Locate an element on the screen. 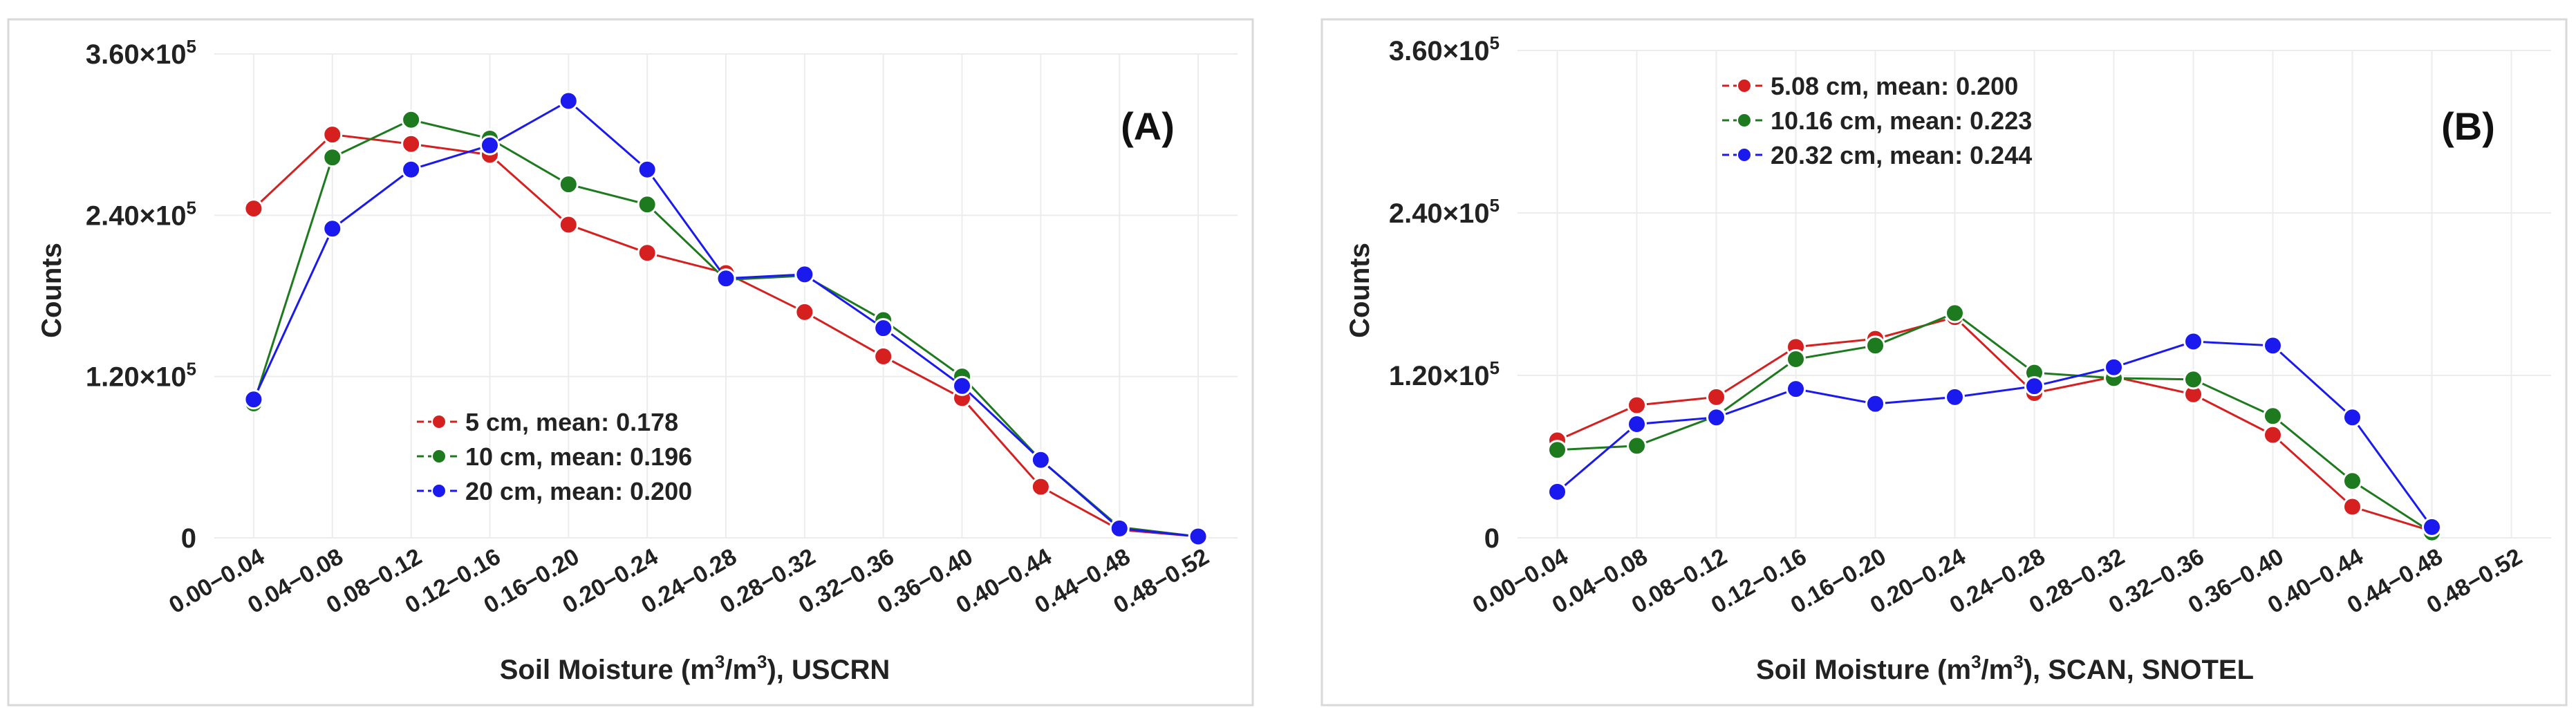 This screenshot has width=2576, height=719. panel-a-y-tick-label: 3.60×10⁵ is located at coordinates (141, 53).